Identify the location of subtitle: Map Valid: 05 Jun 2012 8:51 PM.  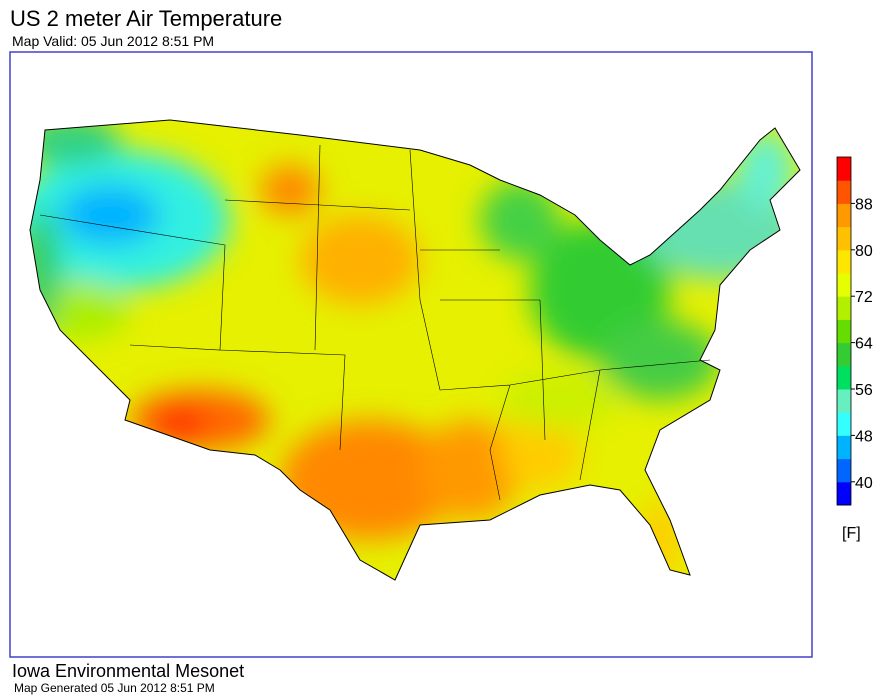
(113, 41).